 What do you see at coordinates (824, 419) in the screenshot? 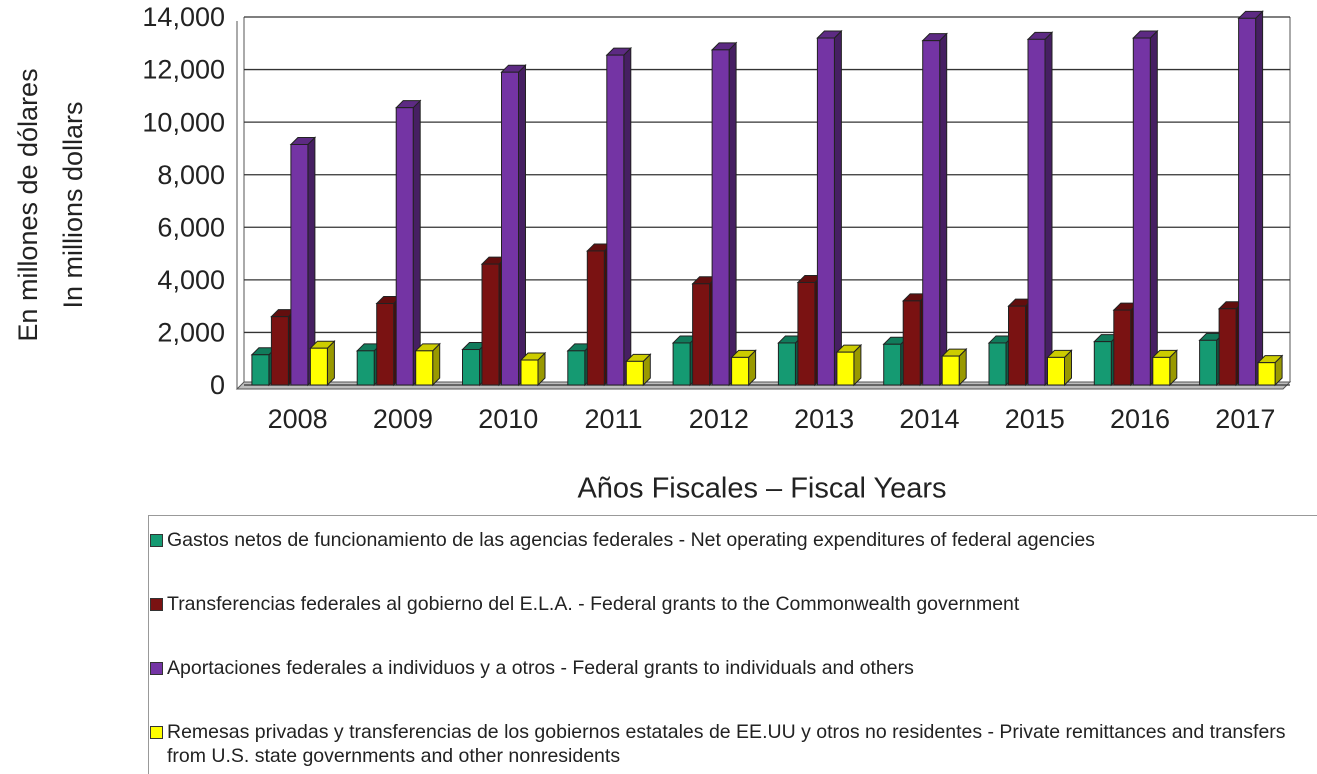
I see `x-tick-label: 2013` at bounding box center [824, 419].